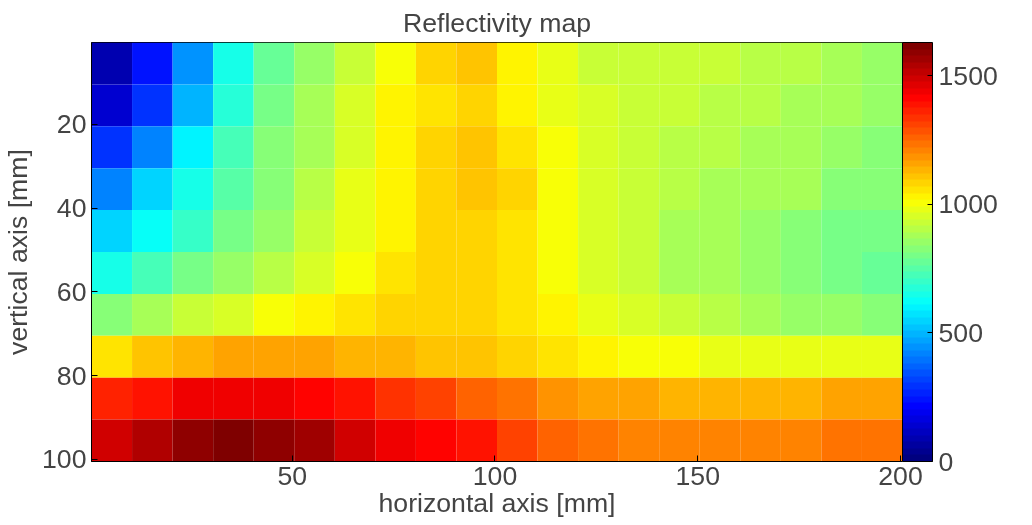 This screenshot has height=525, width=1032. What do you see at coordinates (497, 22) in the screenshot?
I see `chart-title: Reflectivity map` at bounding box center [497, 22].